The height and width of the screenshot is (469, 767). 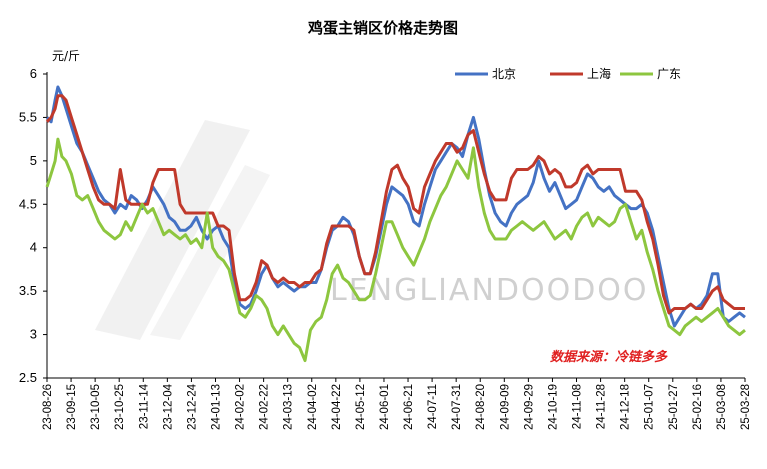 I want to click on x-tick-label: 24-04-22, so click(x=337, y=407).